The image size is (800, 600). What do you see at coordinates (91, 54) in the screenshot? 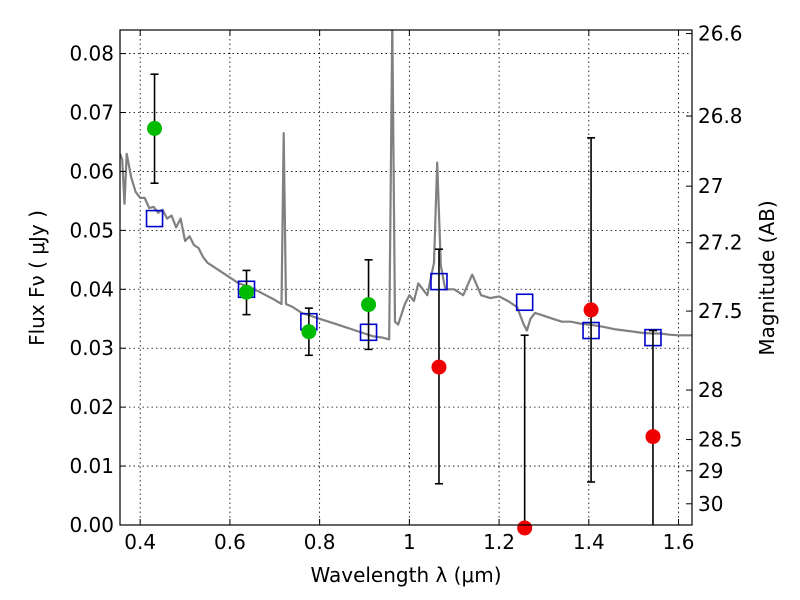
I see `y-tick-label: 0.08` at bounding box center [91, 54].